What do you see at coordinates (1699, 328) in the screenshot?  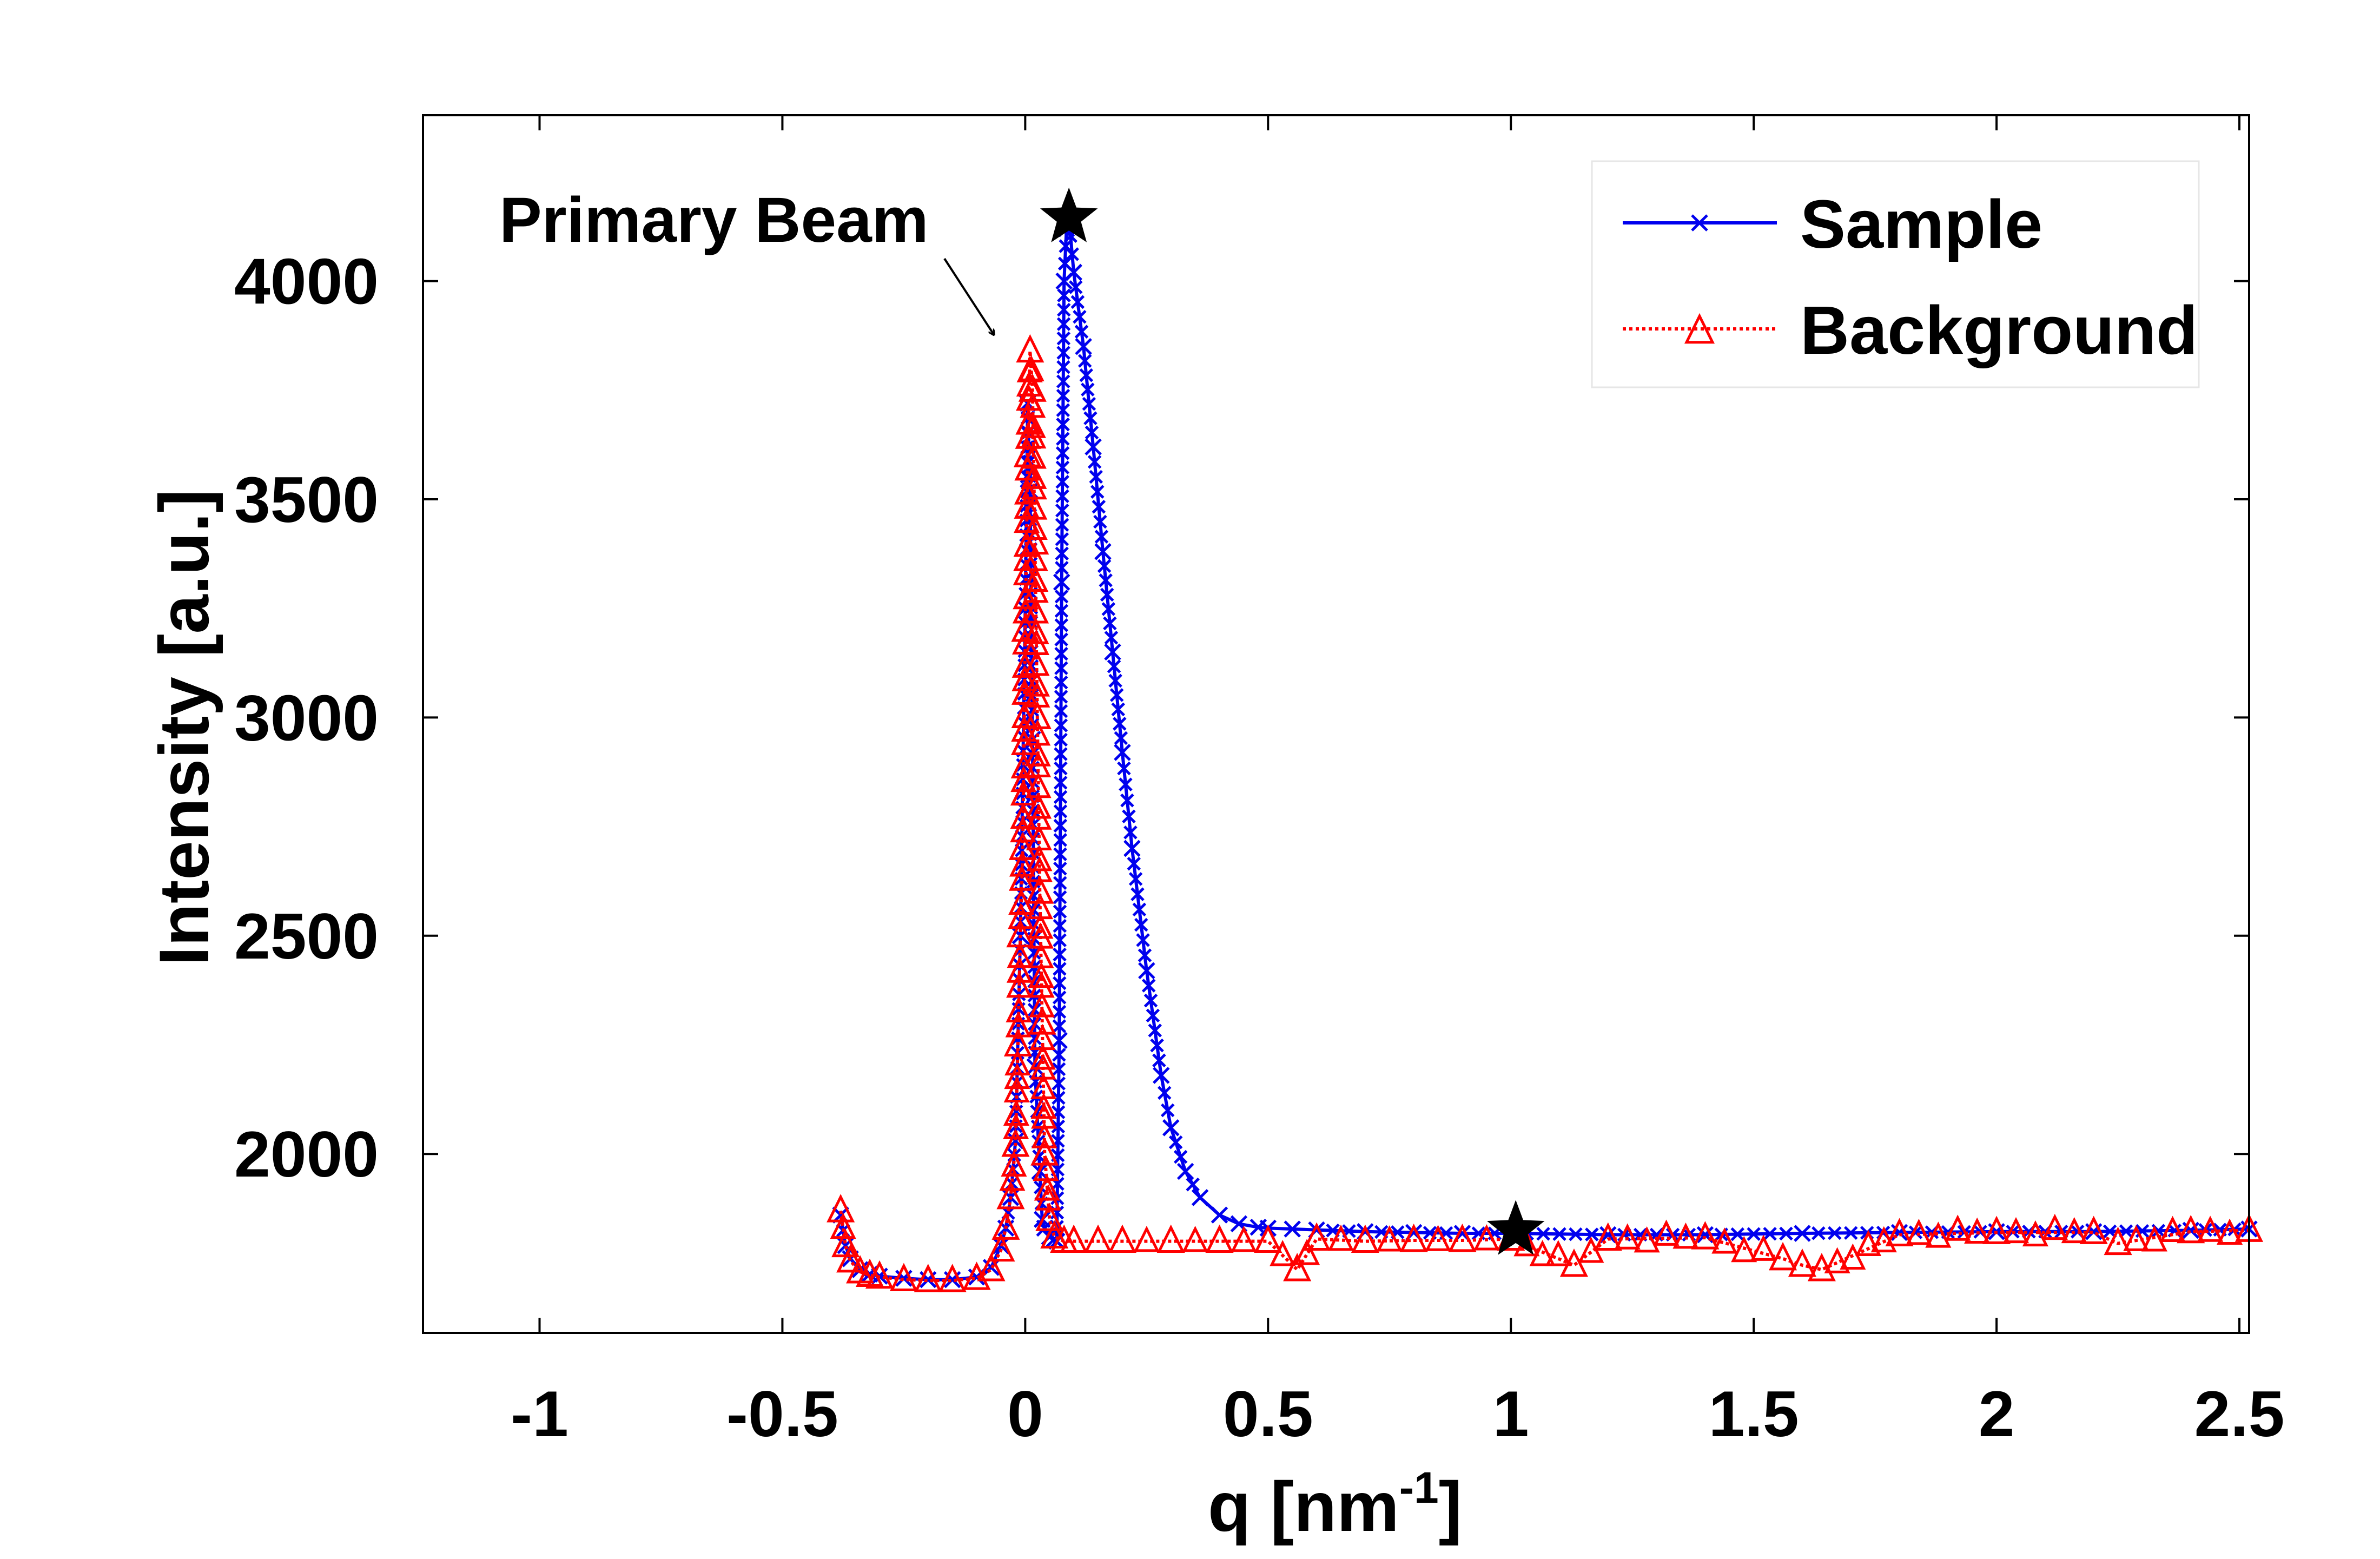 I see `legend-marker-triangle` at bounding box center [1699, 328].